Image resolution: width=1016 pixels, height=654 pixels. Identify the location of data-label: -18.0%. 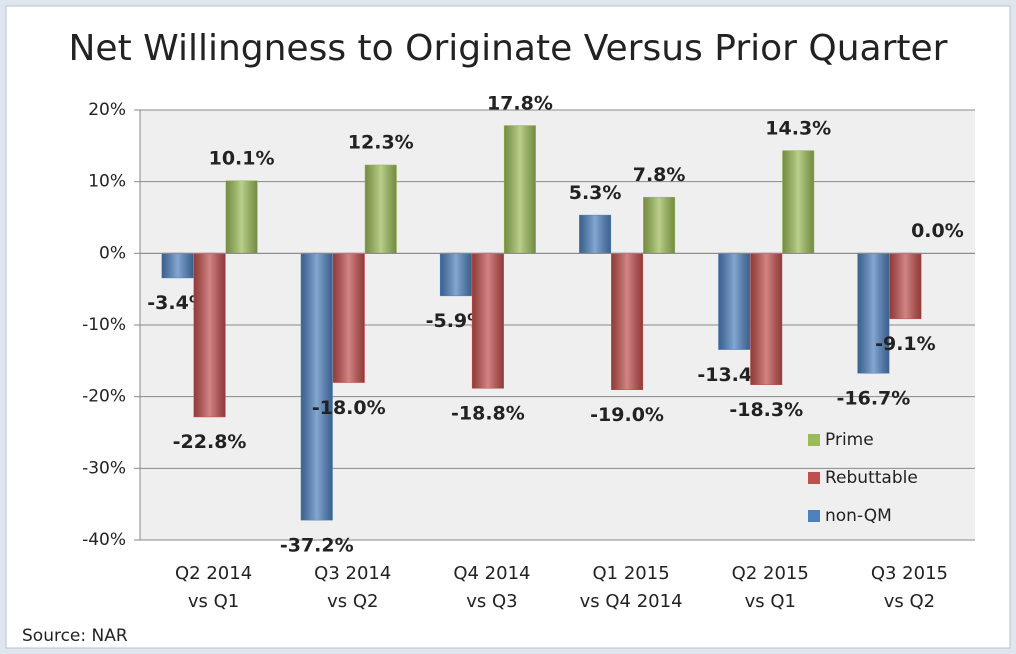
(349, 408).